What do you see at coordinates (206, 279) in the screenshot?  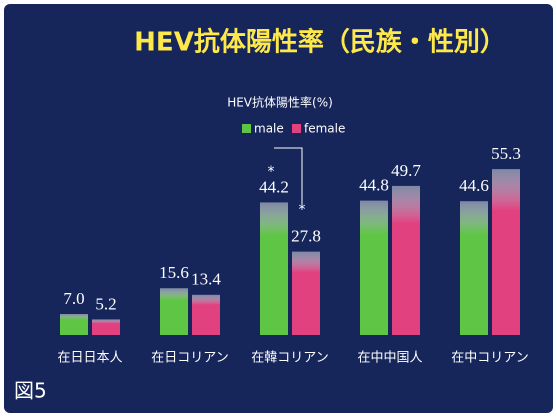 I see `data-label: 13.4` at bounding box center [206, 279].